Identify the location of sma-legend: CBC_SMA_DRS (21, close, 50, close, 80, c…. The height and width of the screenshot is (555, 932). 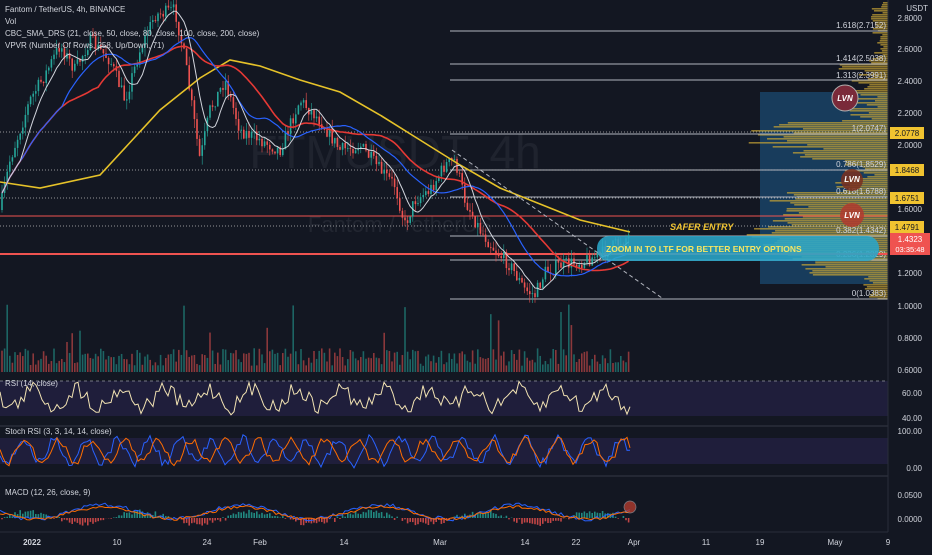
(132, 33).